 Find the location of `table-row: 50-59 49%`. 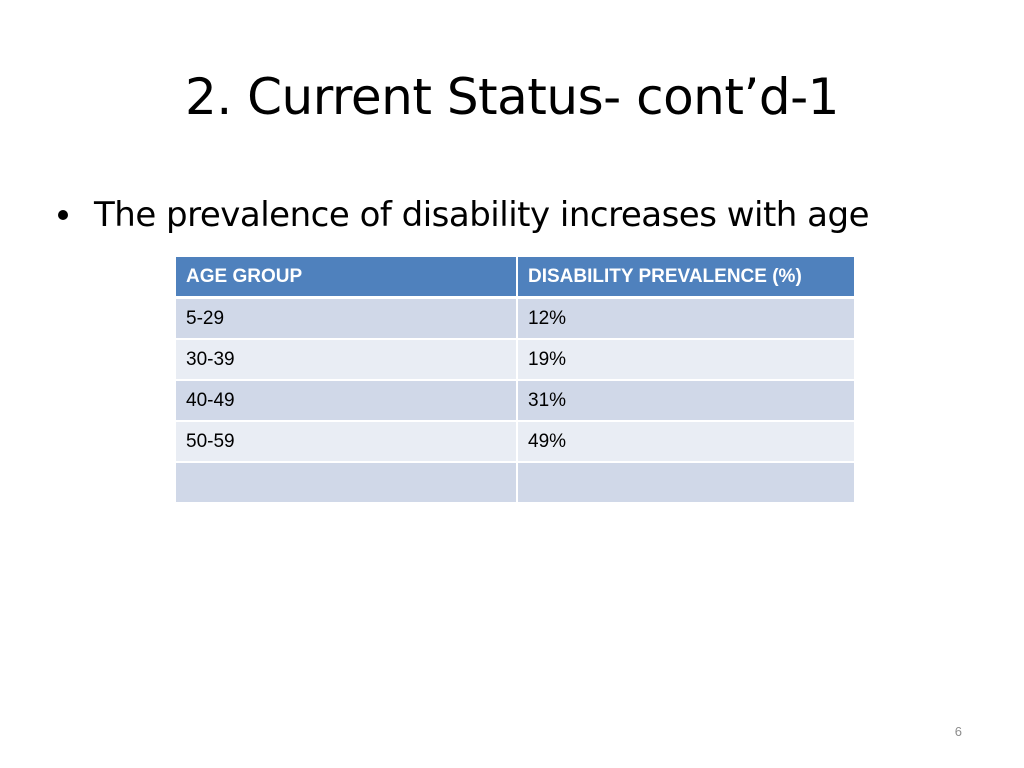

table-row: 50-59 49% is located at coordinates (515, 441).